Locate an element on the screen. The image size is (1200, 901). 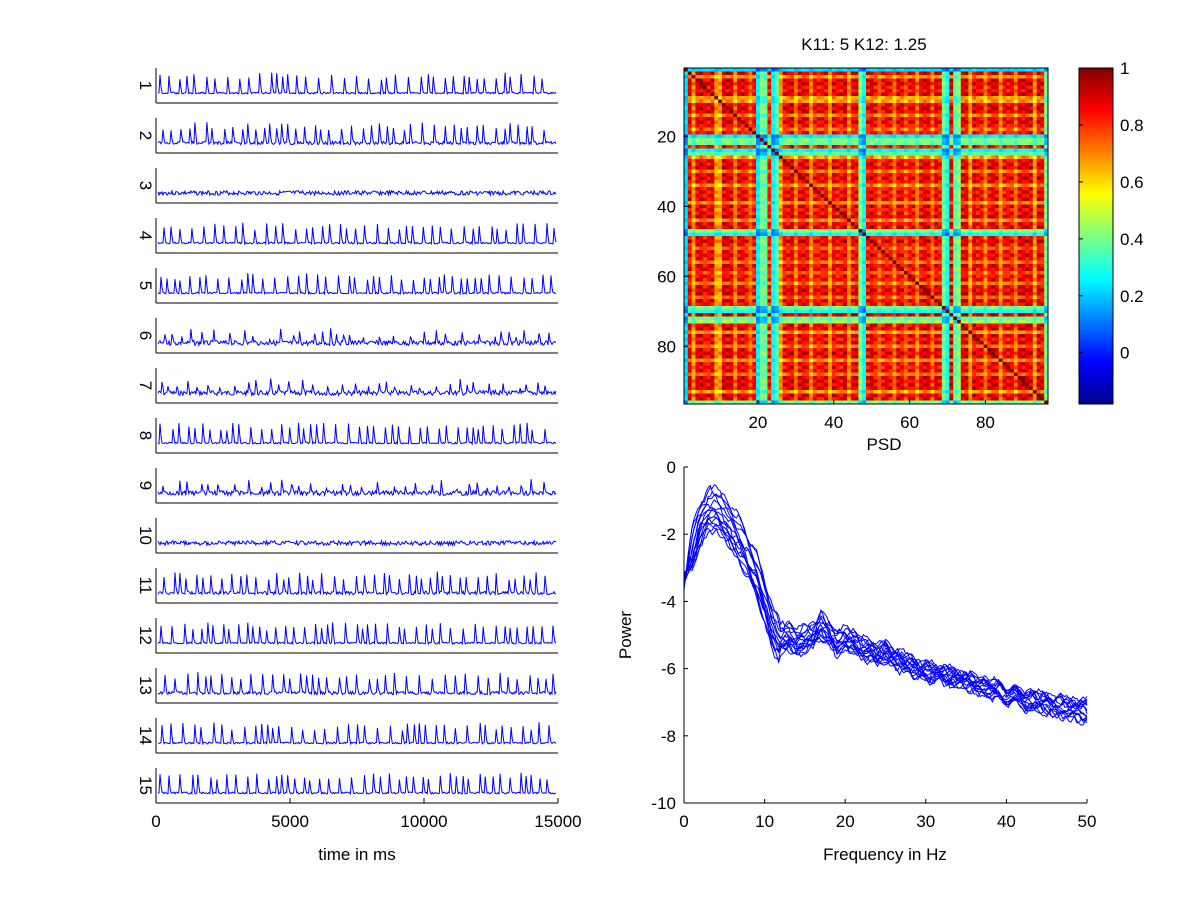
trace-row: 6 is located at coordinates (347, 336).